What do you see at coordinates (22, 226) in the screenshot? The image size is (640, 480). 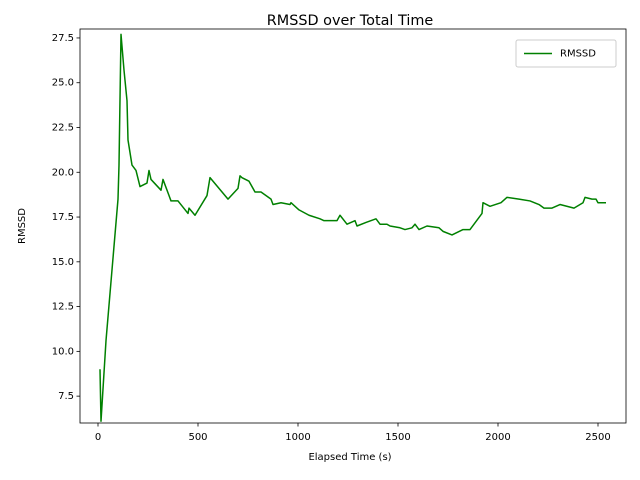 I see `y-axis-label: RMSSD` at bounding box center [22, 226].